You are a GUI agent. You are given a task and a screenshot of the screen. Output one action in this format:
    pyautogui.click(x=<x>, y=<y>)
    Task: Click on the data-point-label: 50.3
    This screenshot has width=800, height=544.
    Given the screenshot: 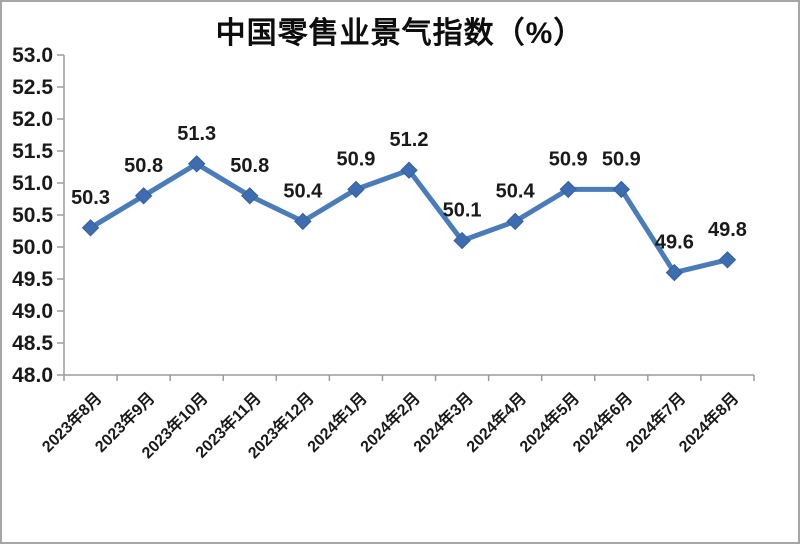 What is the action you would take?
    pyautogui.click(x=90, y=198)
    